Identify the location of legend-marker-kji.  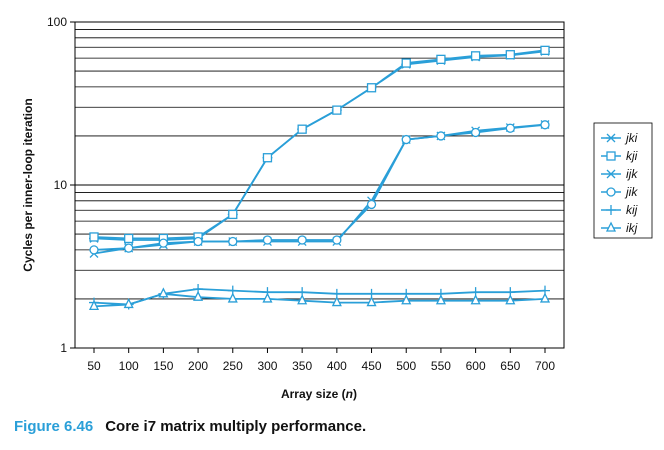
(611, 156).